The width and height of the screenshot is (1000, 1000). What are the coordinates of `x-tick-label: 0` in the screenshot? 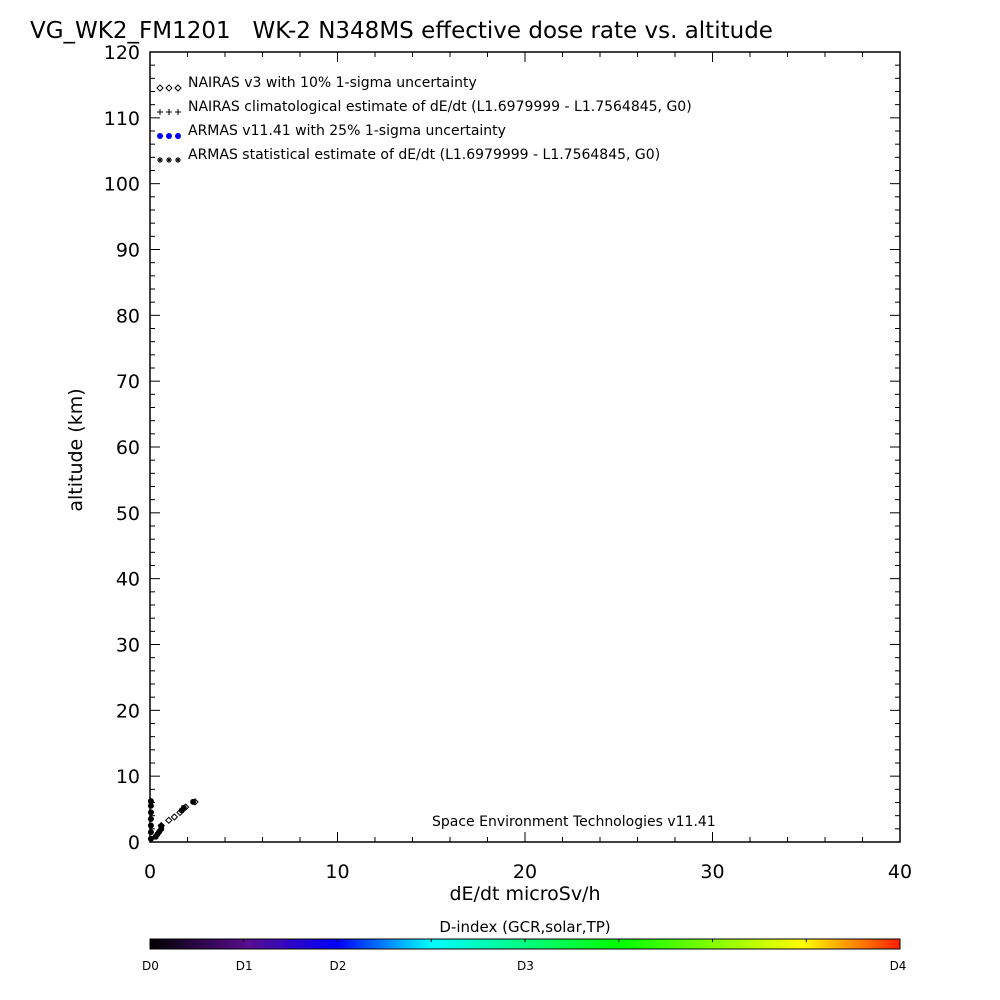 It's located at (150, 872).